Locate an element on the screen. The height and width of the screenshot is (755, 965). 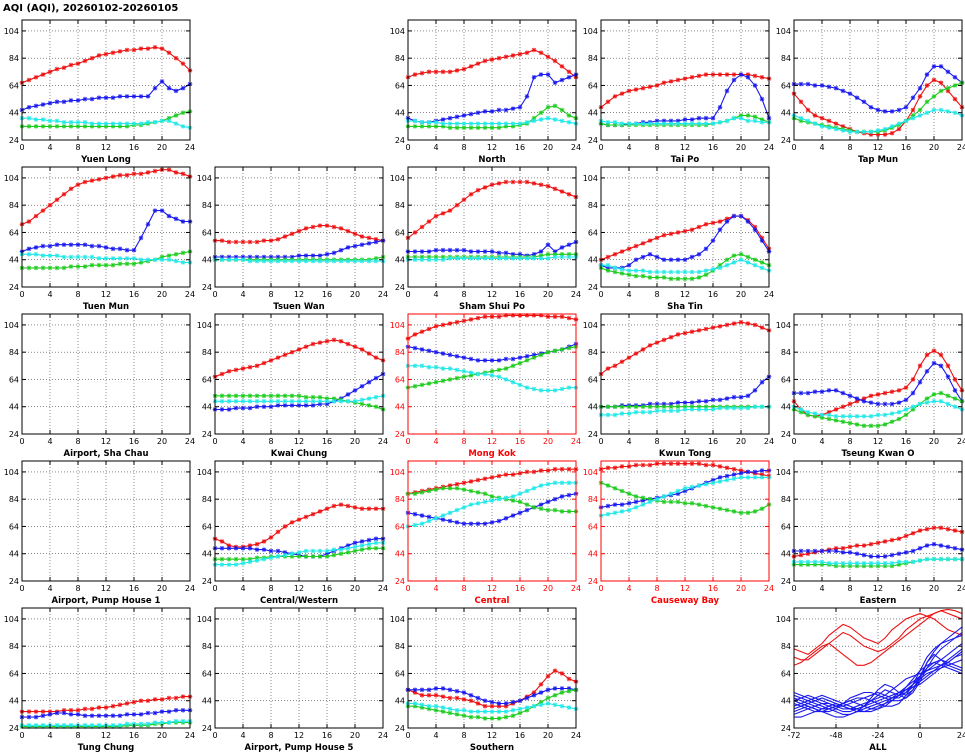
panel-title: Tsuen Wan is located at coordinates (298, 307).